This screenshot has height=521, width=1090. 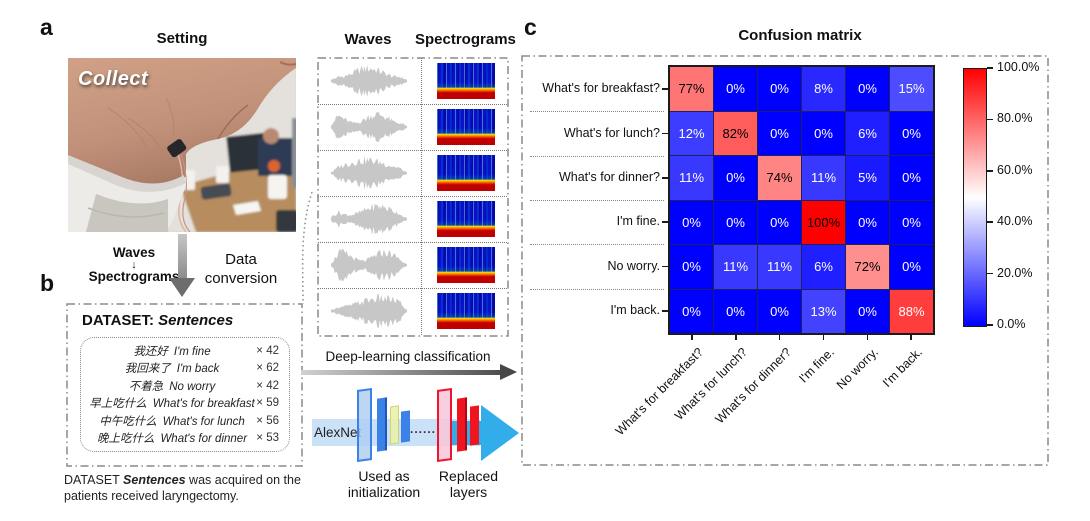 I want to click on sentence-english: No worry, so click(x=192, y=386).